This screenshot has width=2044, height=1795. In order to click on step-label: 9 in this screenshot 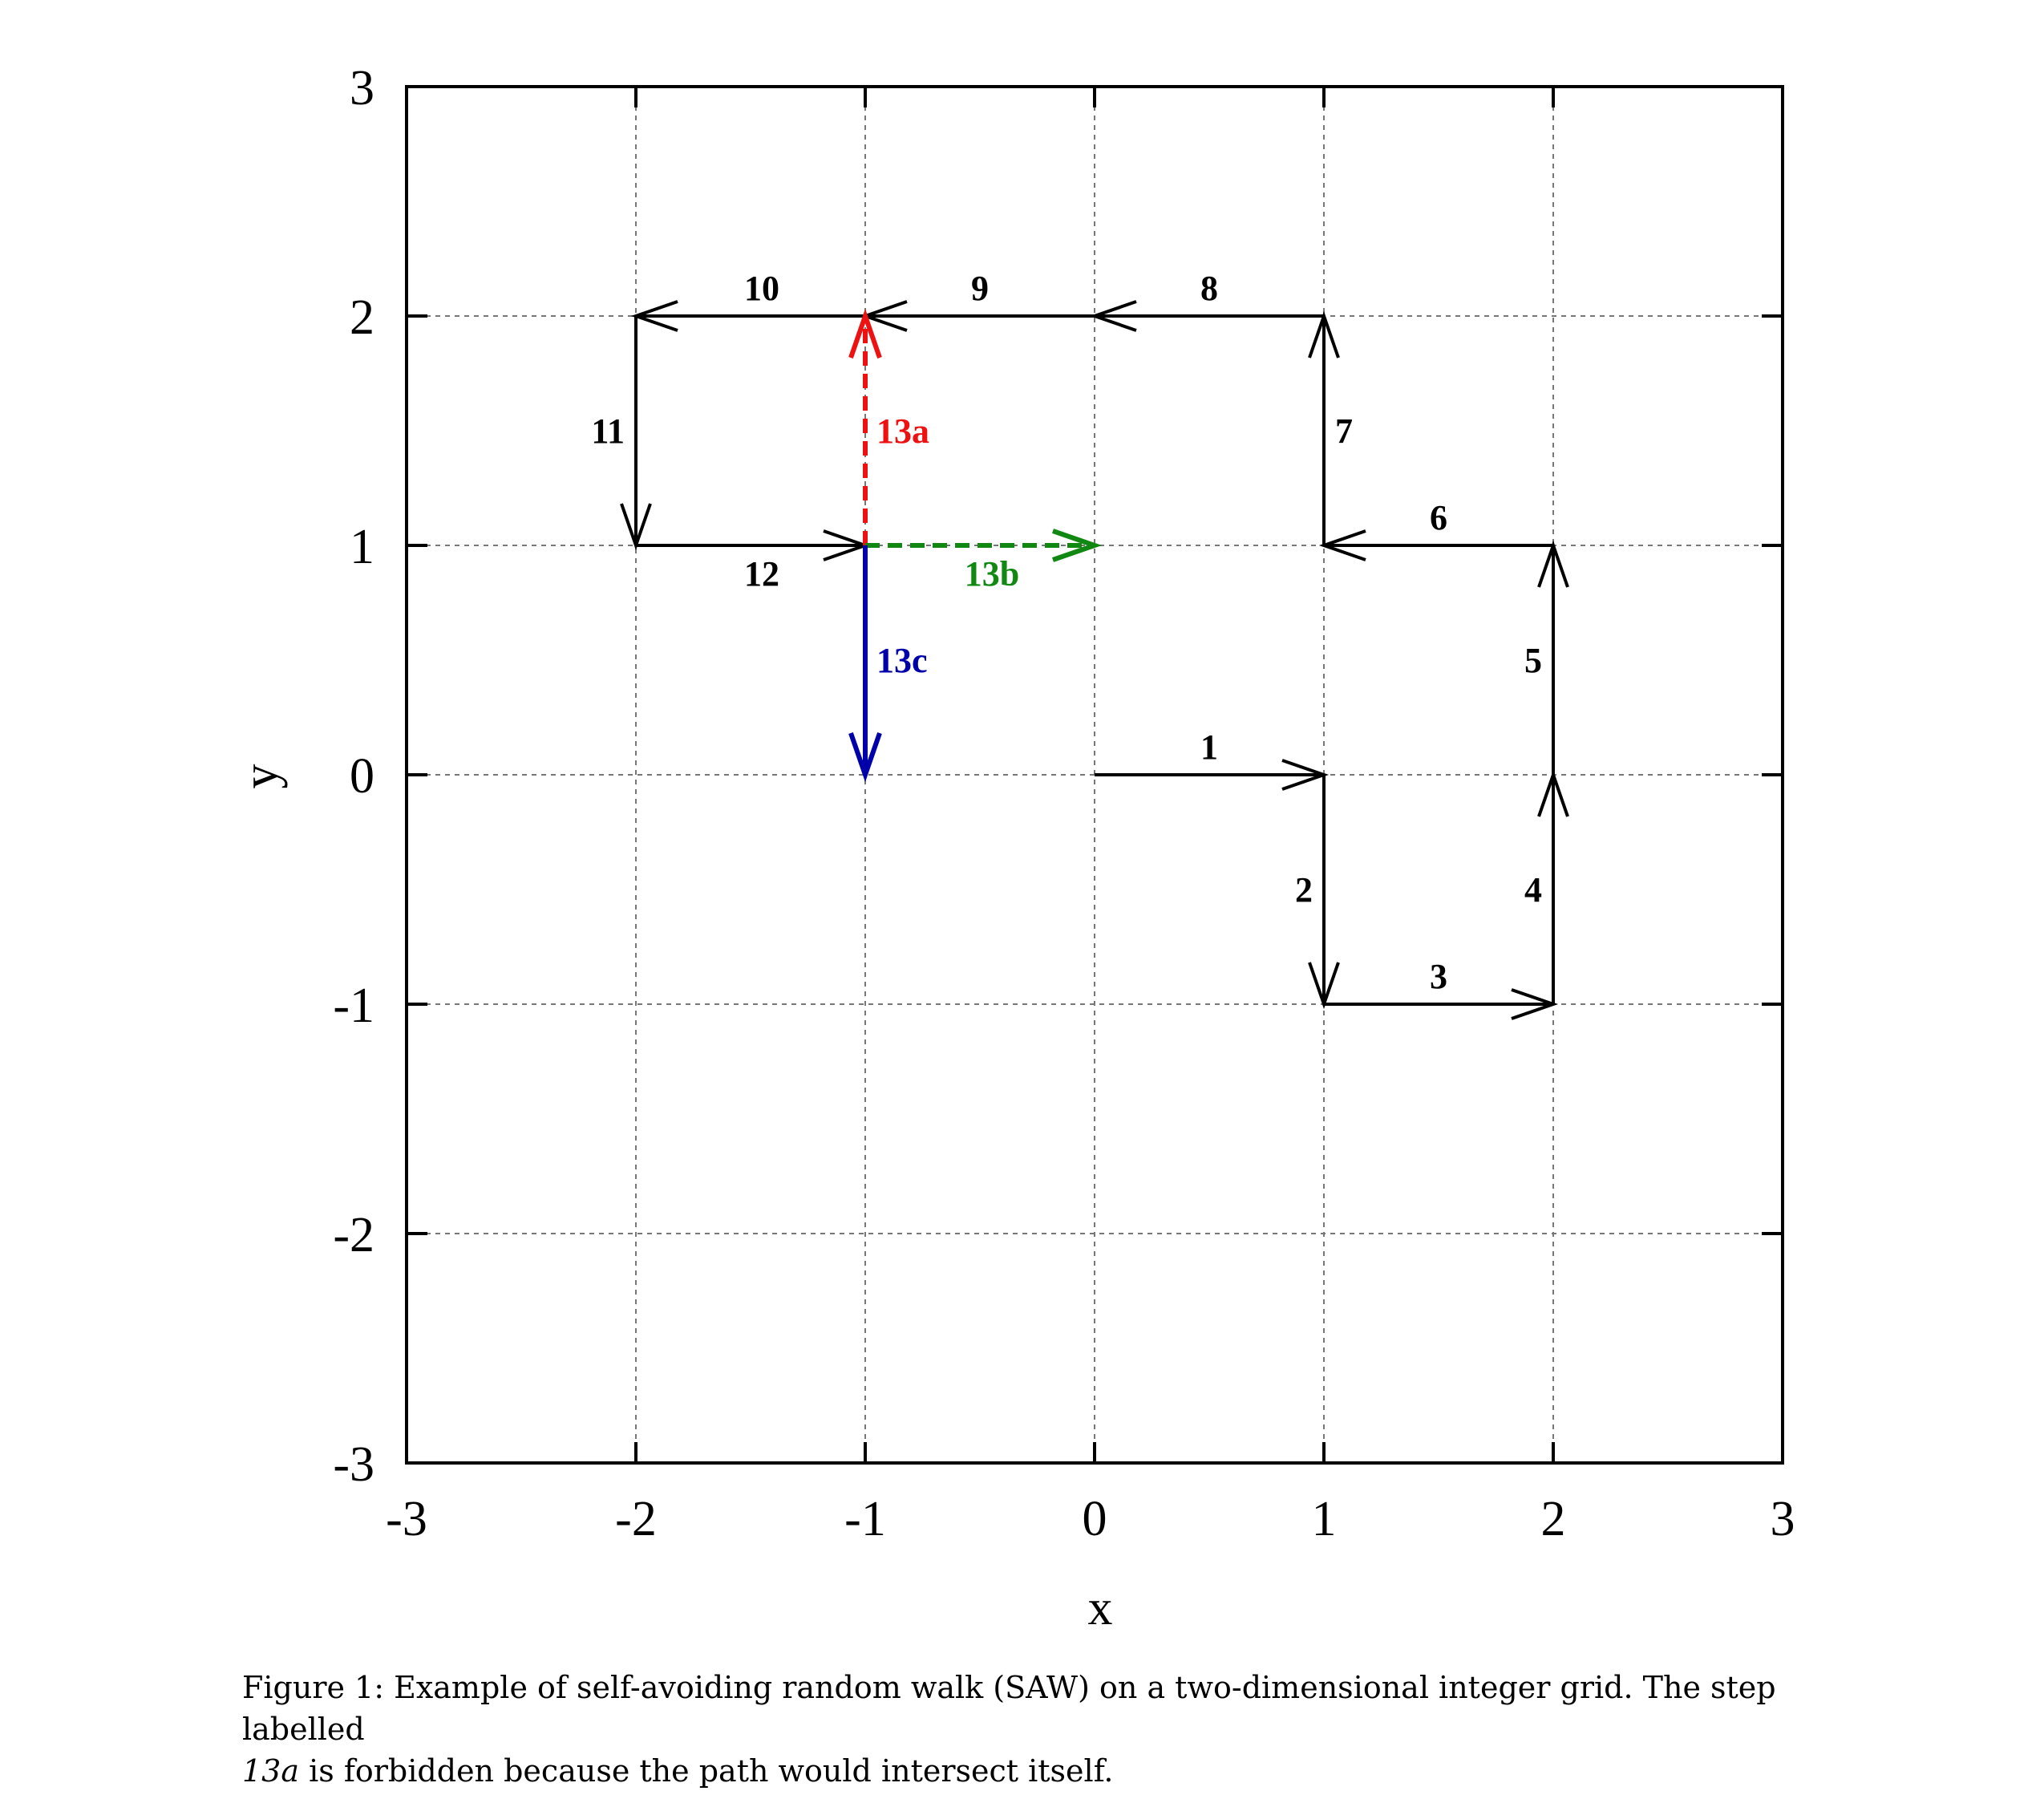, I will do `click(980, 289)`.